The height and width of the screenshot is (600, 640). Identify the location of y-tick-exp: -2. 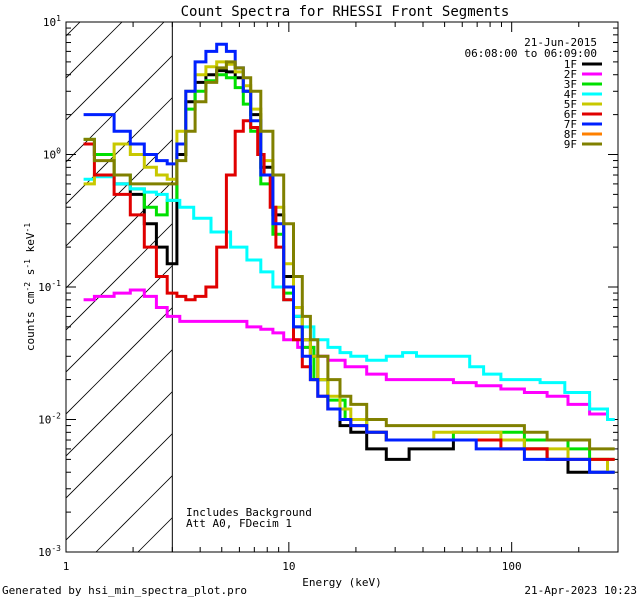
(56, 416).